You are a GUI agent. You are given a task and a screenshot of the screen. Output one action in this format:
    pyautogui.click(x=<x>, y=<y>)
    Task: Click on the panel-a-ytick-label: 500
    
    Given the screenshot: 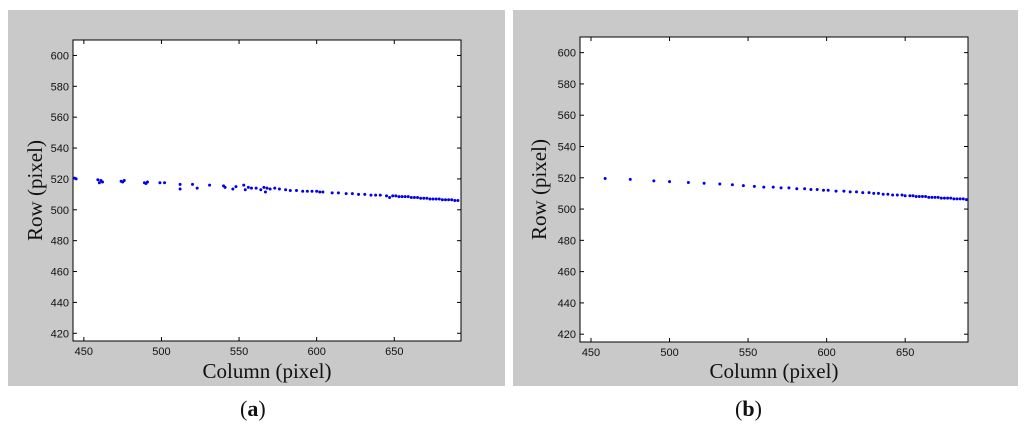 What is the action you would take?
    pyautogui.click(x=60, y=211)
    